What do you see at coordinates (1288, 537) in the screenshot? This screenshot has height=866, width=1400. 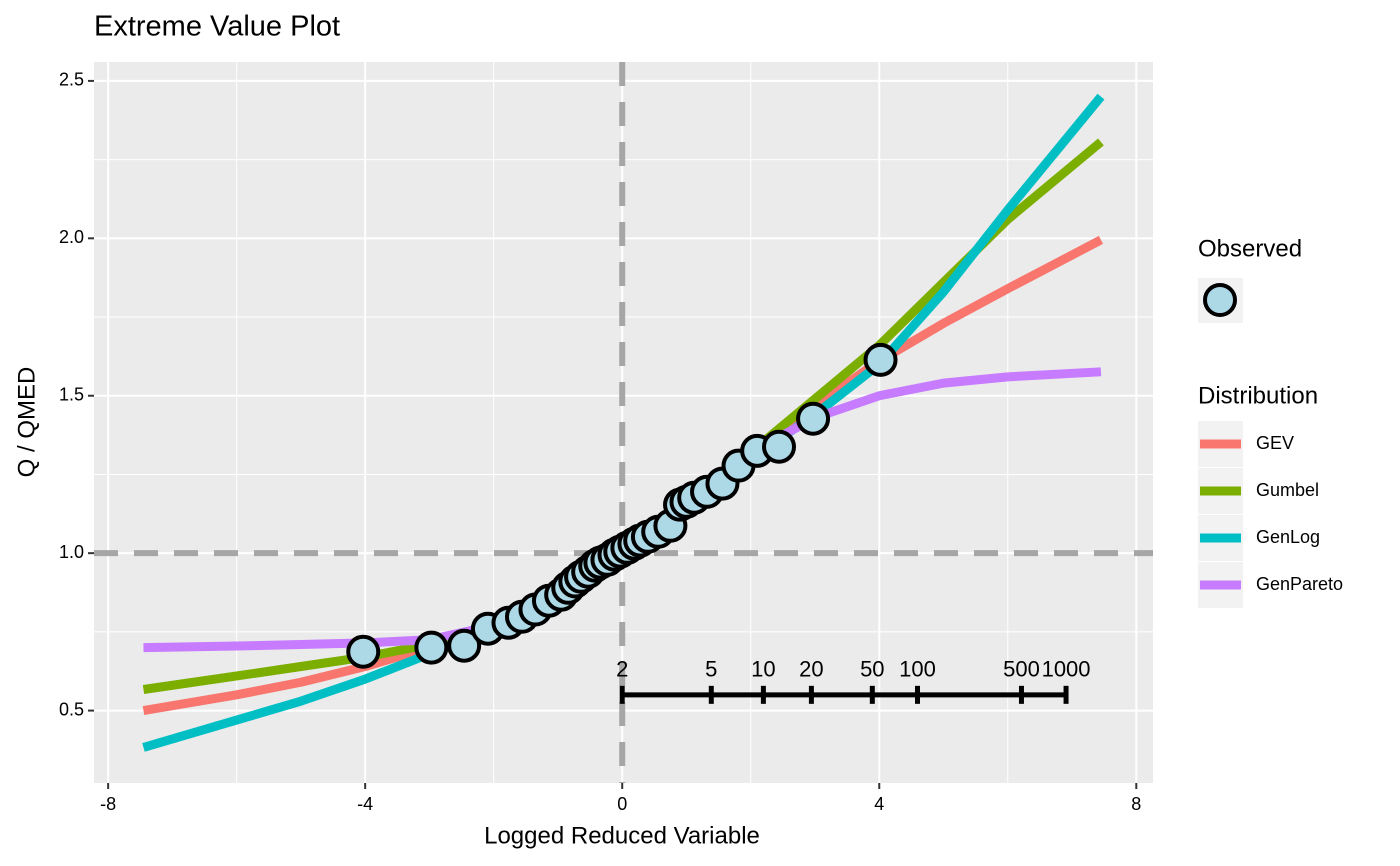 I see `legend-label: GenLog` at bounding box center [1288, 537].